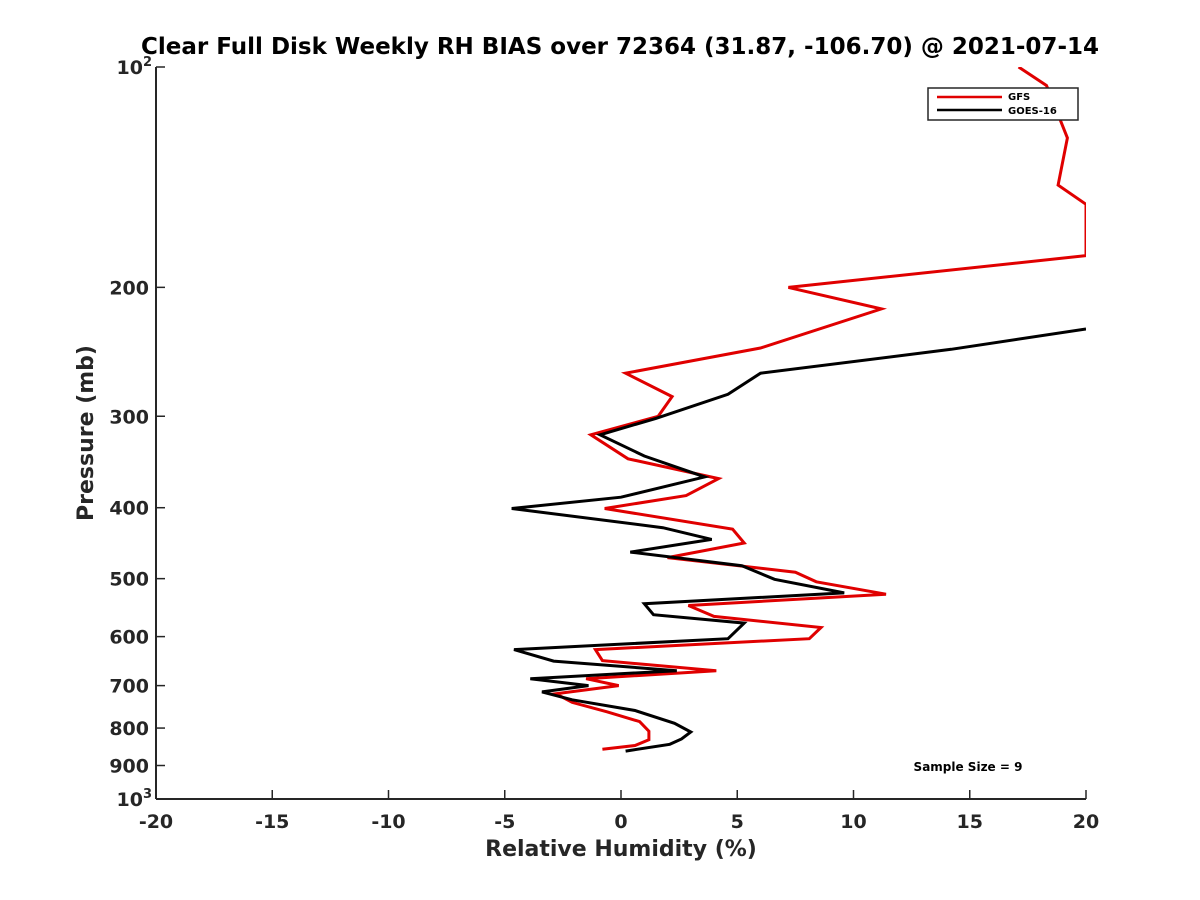 This screenshot has width=1200, height=900. I want to click on legend-label-goes16: GOES-16, so click(1032, 111).